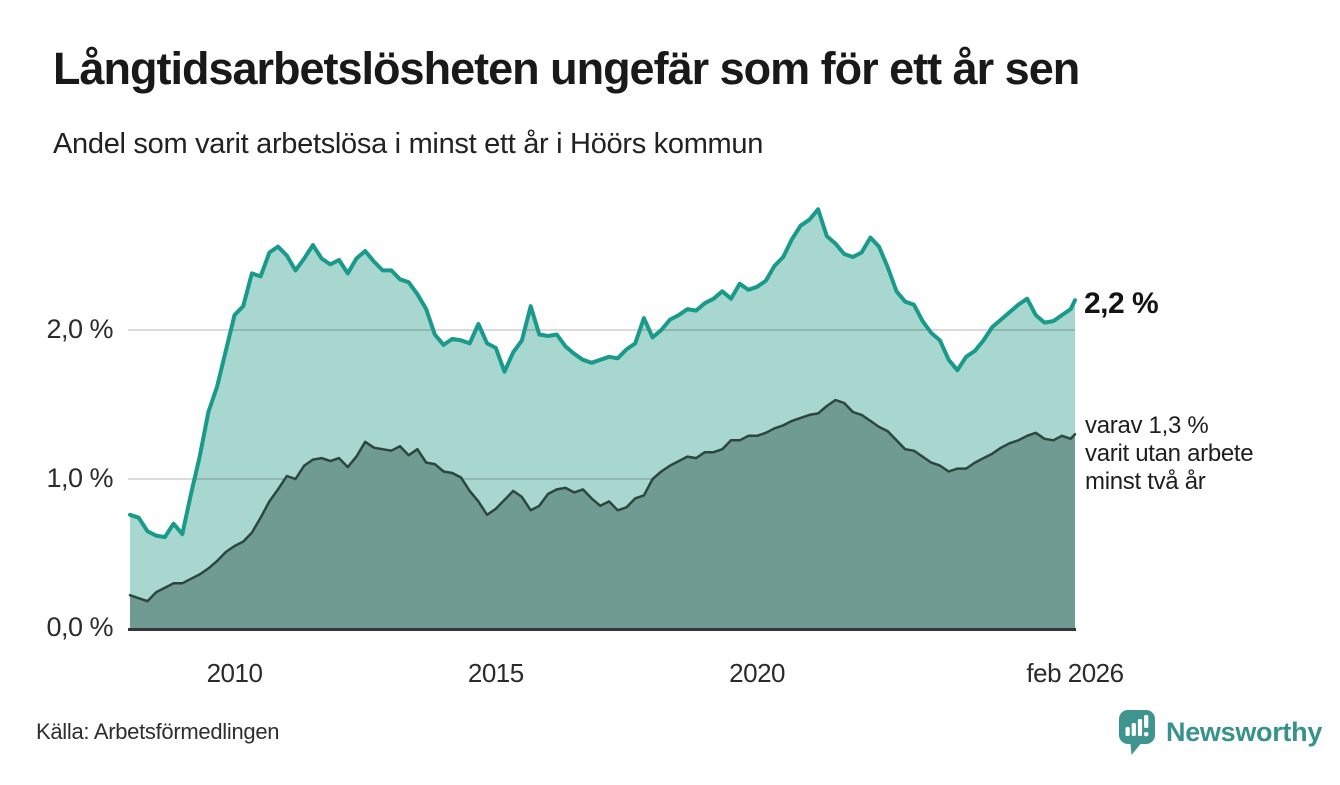  Describe the element at coordinates (234, 673) in the screenshot. I see `x-tick-label: 2010` at that location.